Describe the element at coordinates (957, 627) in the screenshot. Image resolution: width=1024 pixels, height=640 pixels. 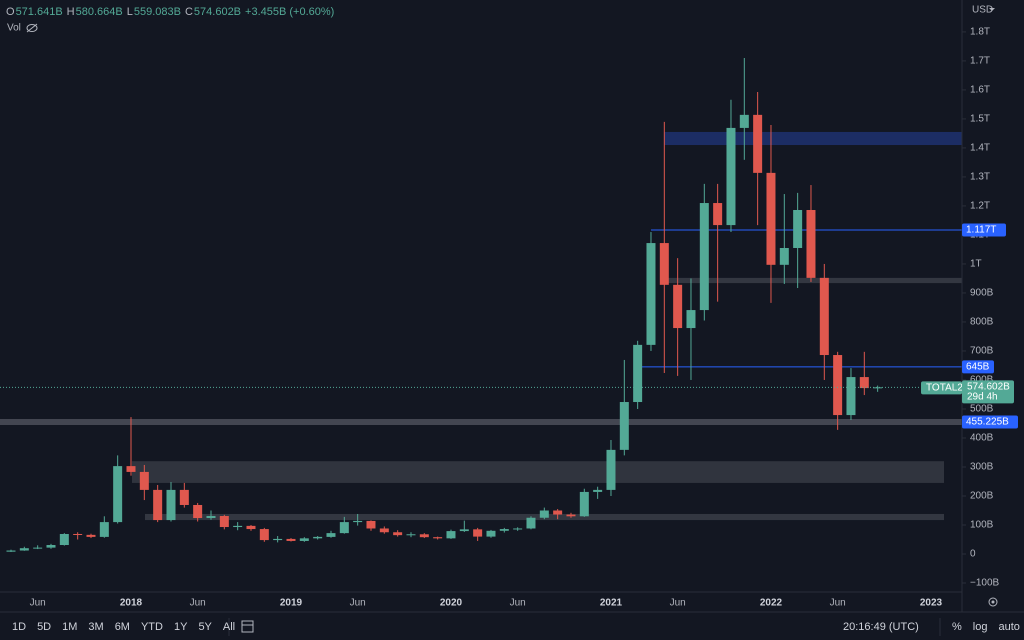
I see `scale-option: %` at that location.